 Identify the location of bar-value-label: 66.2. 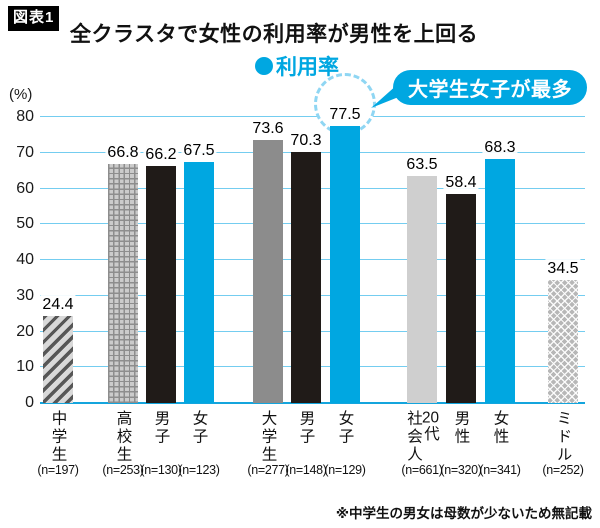
(161, 155).